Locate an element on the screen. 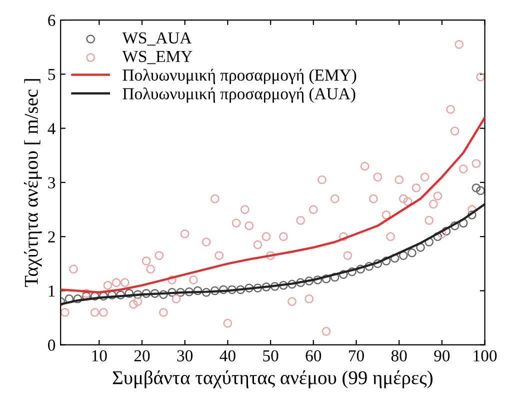 This screenshot has width=505, height=401. x-tick-label: 20 is located at coordinates (142, 356).